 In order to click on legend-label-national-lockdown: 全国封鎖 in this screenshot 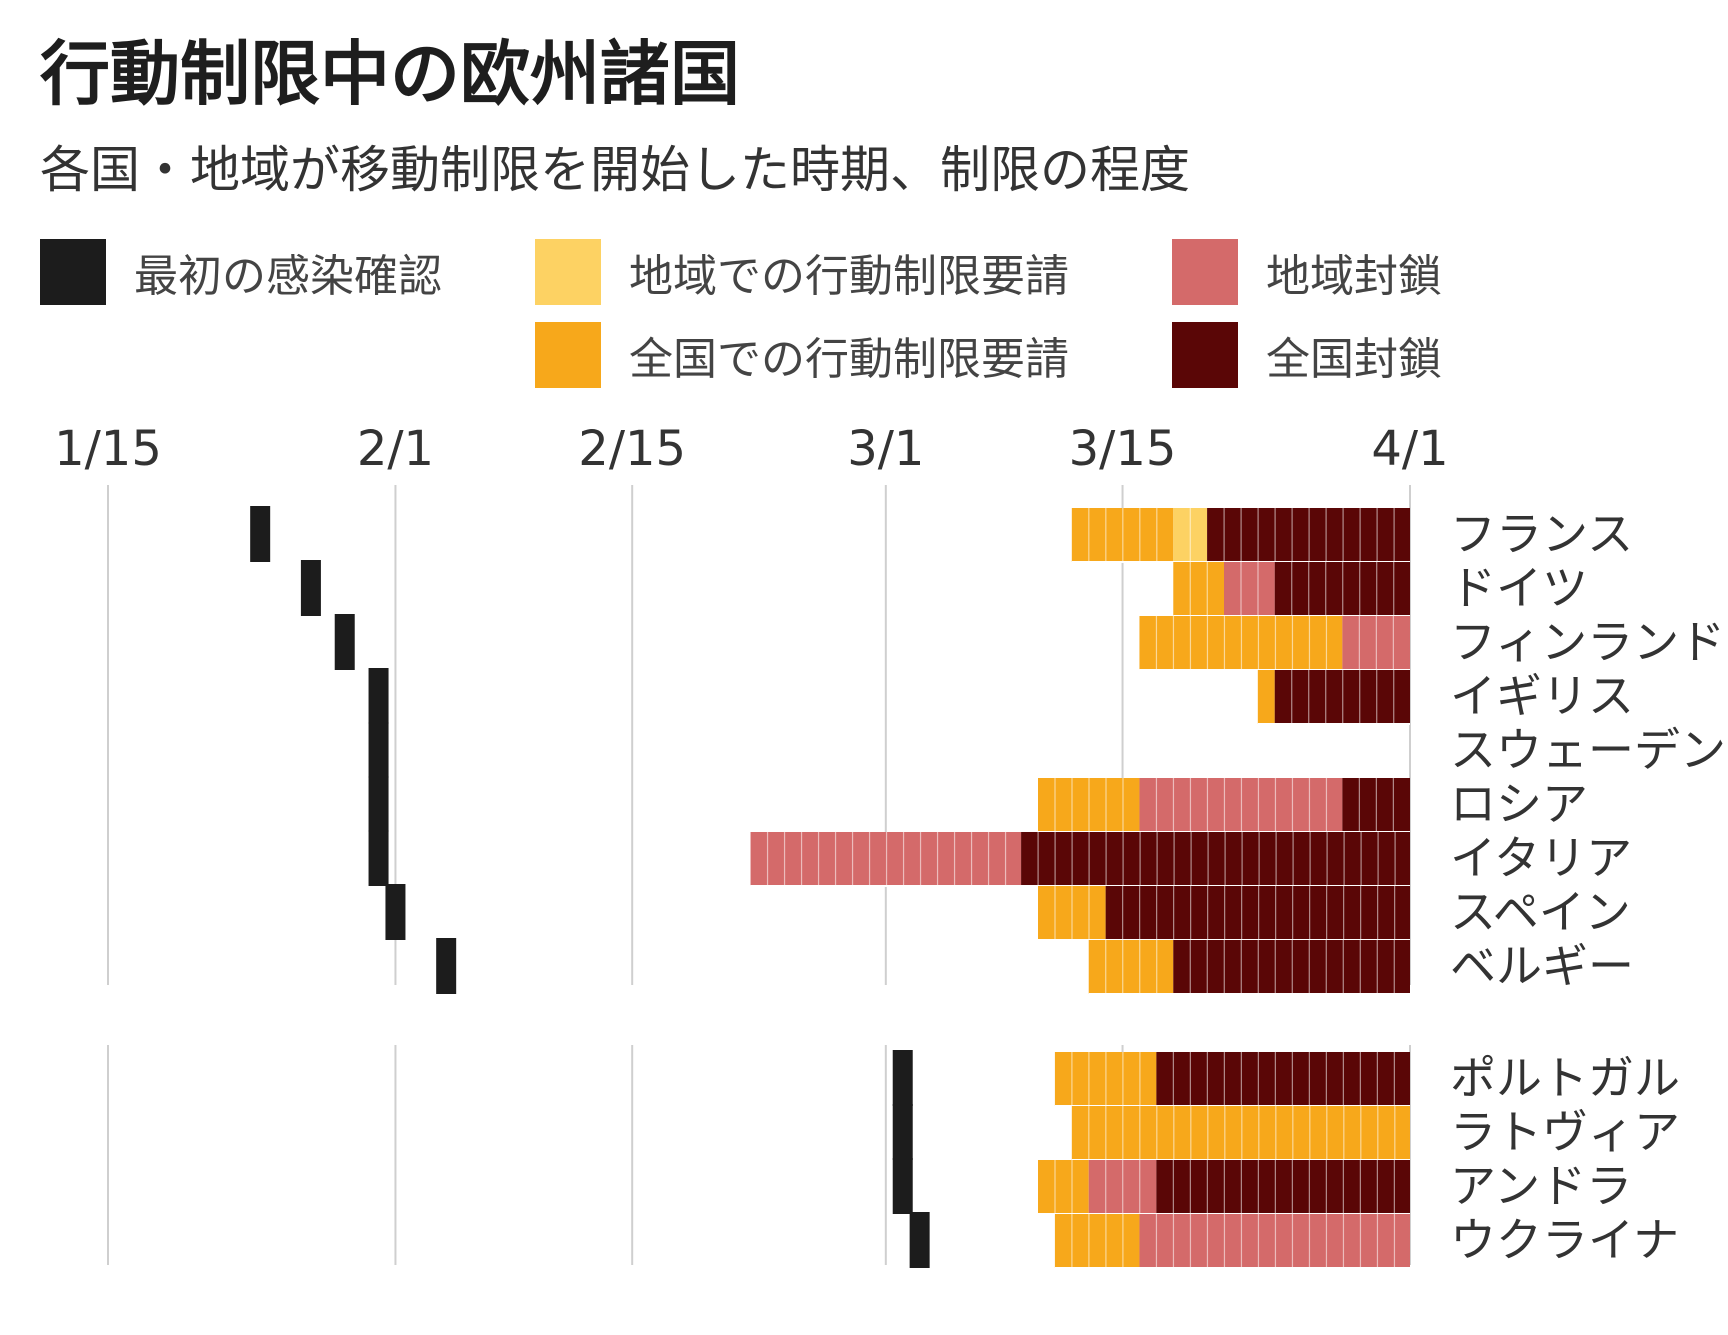, I will do `click(1354, 359)`.